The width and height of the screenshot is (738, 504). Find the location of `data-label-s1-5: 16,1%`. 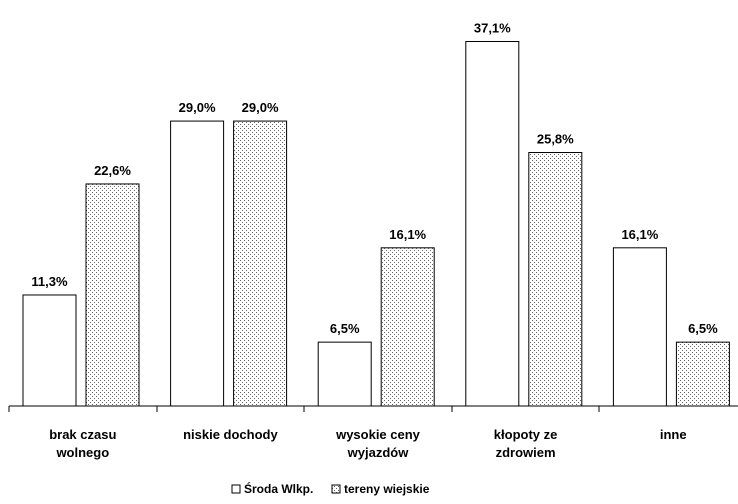

data-label-s1-5: 16,1% is located at coordinates (639, 234).